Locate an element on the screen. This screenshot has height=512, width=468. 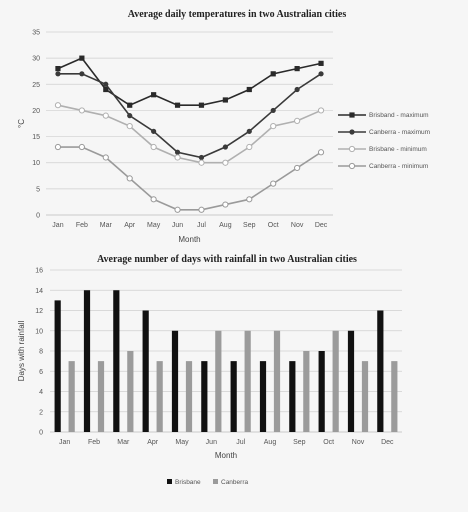
y-tick-label: 15 is located at coordinates (36, 137).